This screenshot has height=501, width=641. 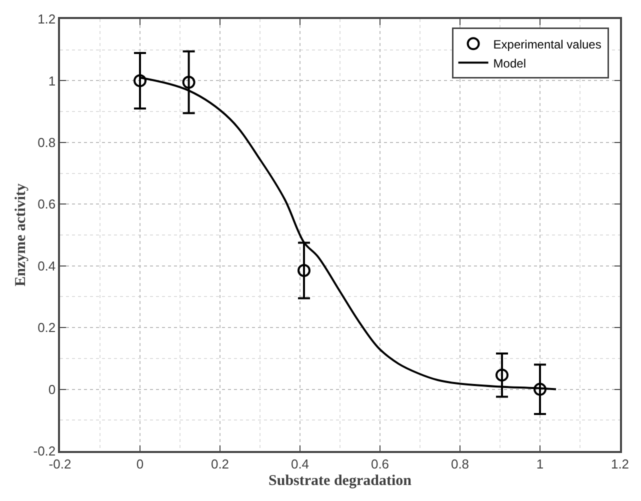 What do you see at coordinates (620, 464) in the screenshot?
I see `x-tick-label: 1.2` at bounding box center [620, 464].